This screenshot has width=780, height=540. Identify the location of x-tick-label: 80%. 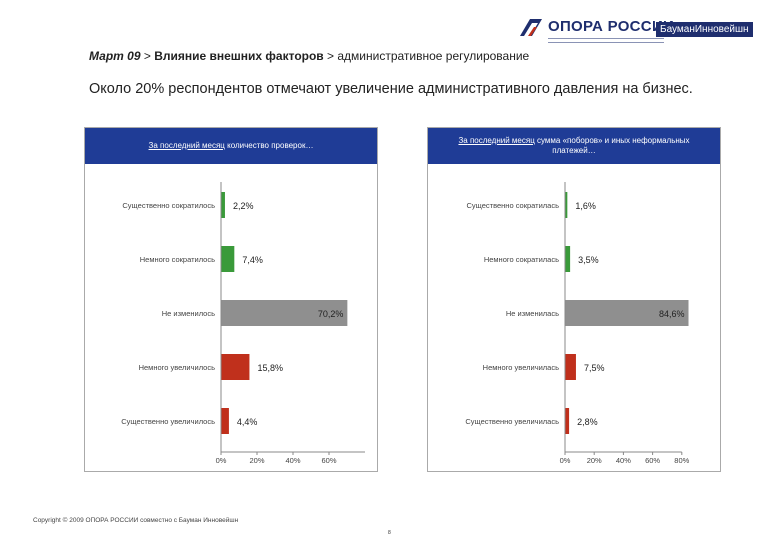
(681, 460).